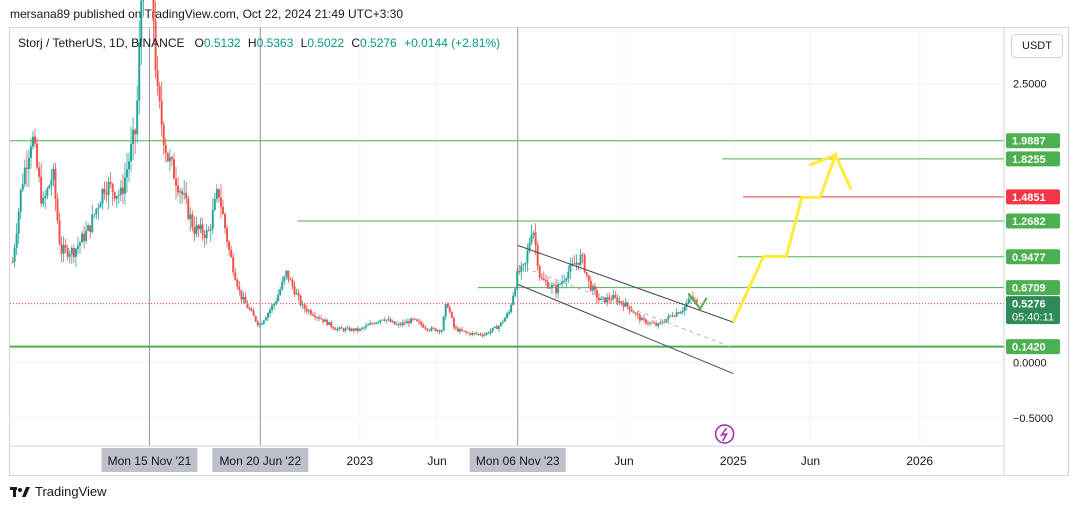  I want to click on currency-selector: USDT, so click(1037, 46).